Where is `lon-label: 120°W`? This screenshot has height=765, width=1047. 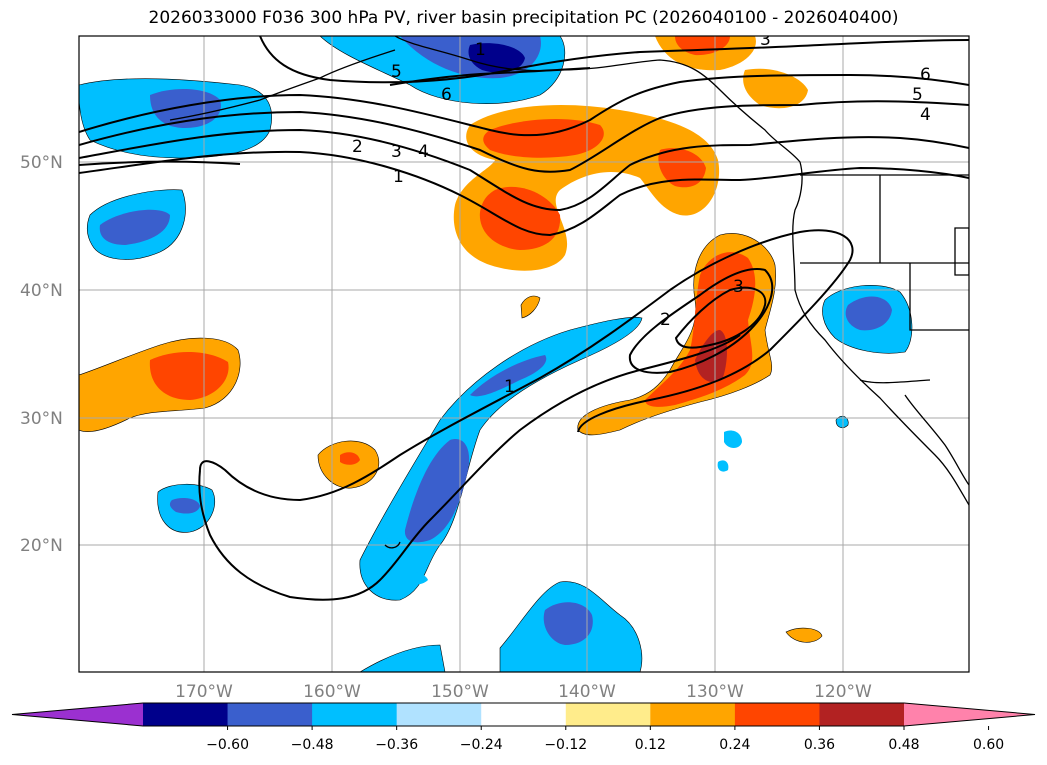
lon-label: 120°W is located at coordinates (843, 692).